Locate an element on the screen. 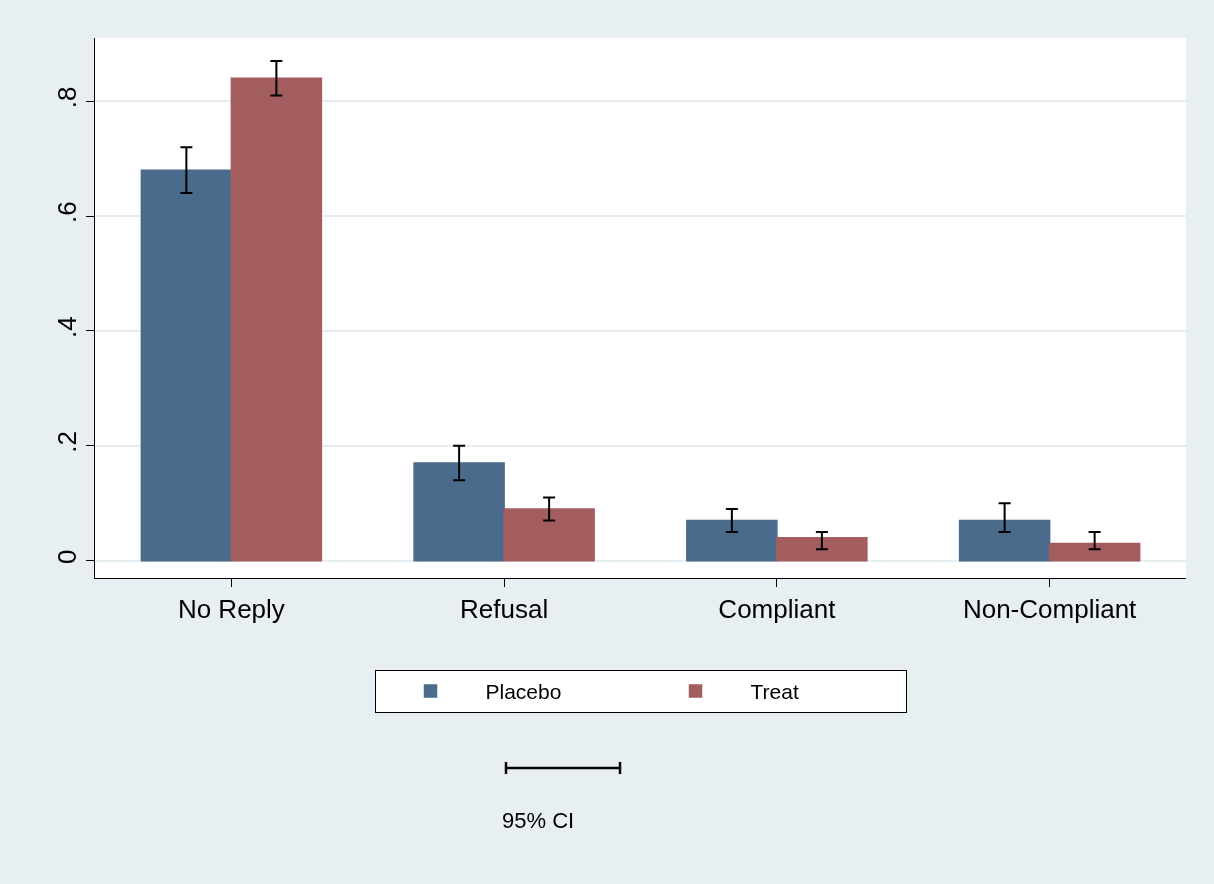 The height and width of the screenshot is (884, 1214). y-tick-label: .2 is located at coordinates (66, 442).